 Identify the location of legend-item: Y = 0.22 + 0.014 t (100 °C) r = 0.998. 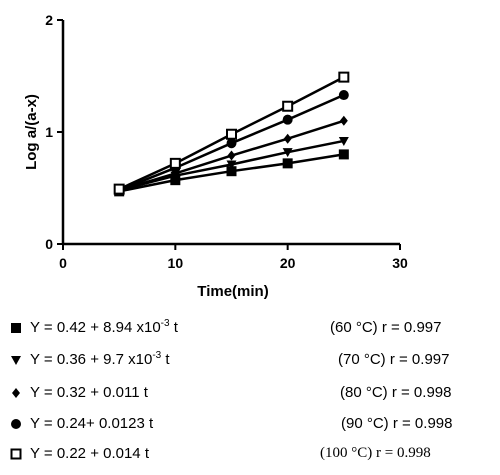
(253, 455).